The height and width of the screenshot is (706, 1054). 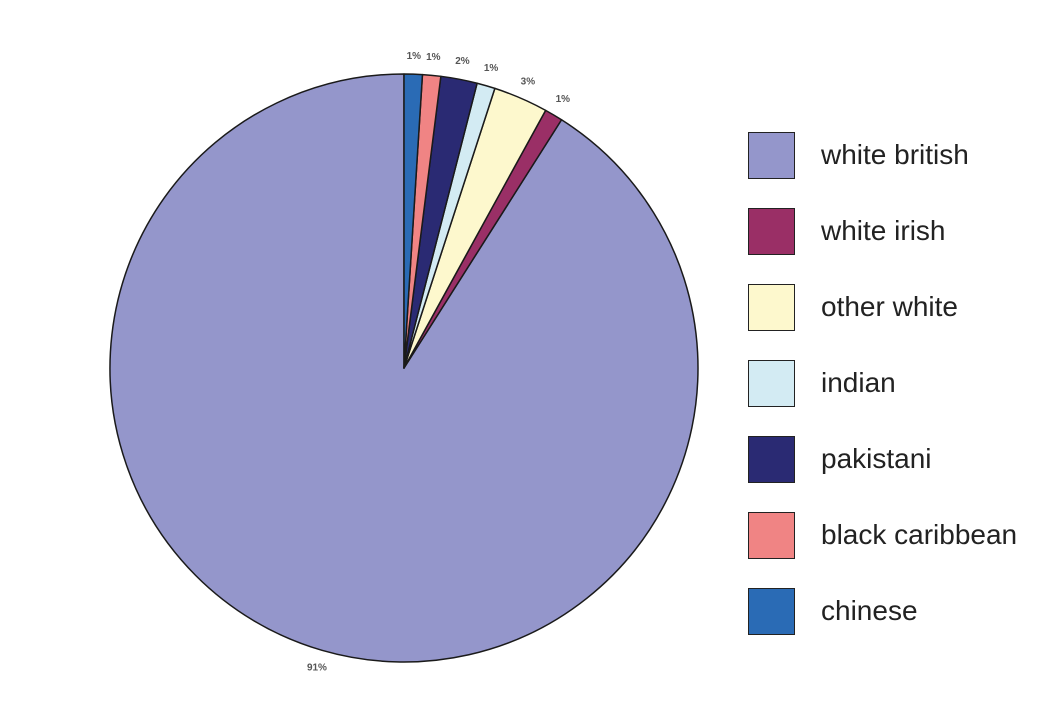 What do you see at coordinates (876, 458) in the screenshot?
I see `legend-label: pakistani` at bounding box center [876, 458].